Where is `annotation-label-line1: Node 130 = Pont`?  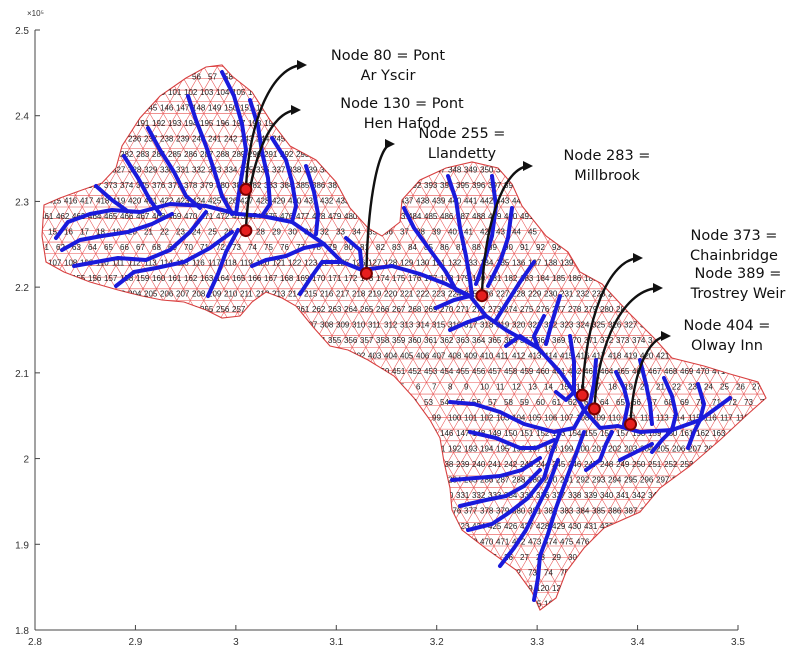
annotation-label-line1: Node 130 = Pont is located at coordinates (402, 104).